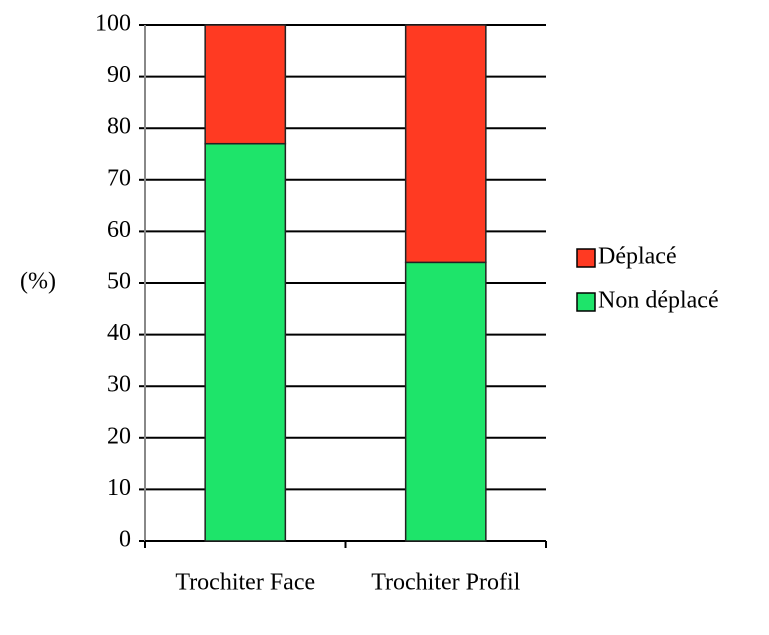 This screenshot has height=635, width=769. Describe the element at coordinates (119, 436) in the screenshot. I see `y-tick-label: 20` at that location.